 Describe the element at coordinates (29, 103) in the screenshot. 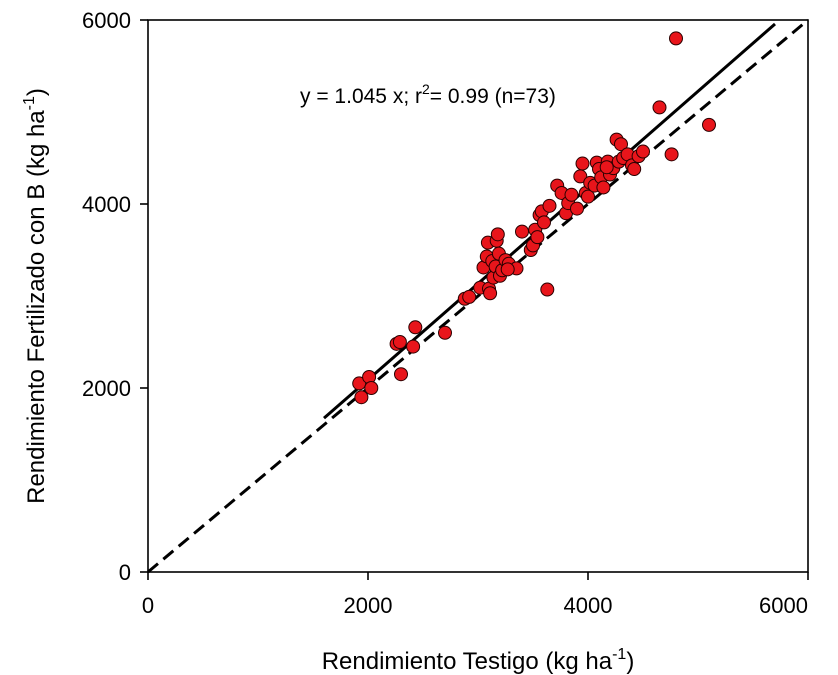

I see `y-axis-title-sup: -1` at that location.